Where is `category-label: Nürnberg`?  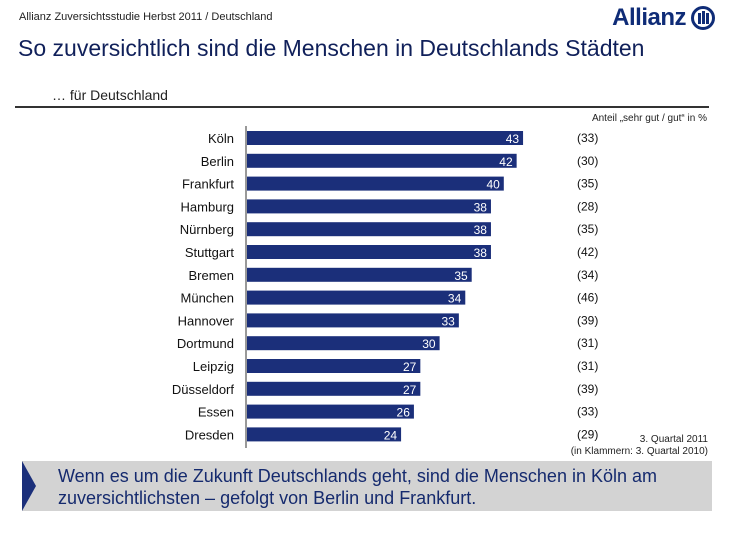
category-label: Nürnberg is located at coordinates (207, 229).